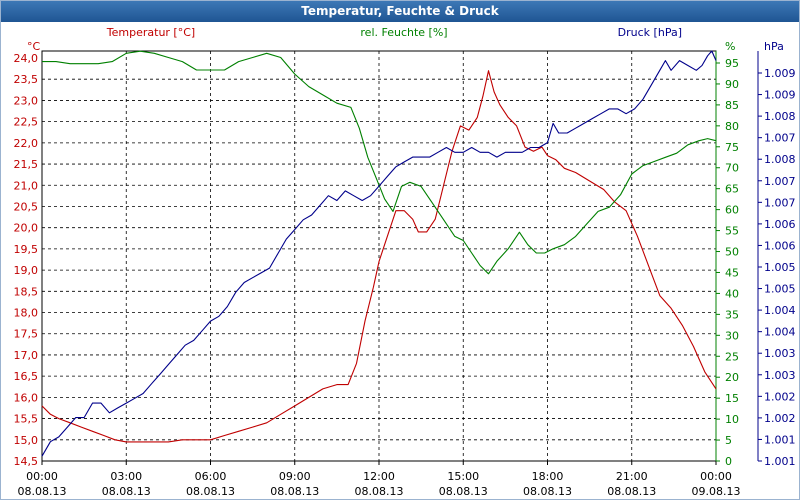  Describe the element at coordinates (26, 206) in the screenshot. I see `left-axis-tick-label: 20,5` at that location.